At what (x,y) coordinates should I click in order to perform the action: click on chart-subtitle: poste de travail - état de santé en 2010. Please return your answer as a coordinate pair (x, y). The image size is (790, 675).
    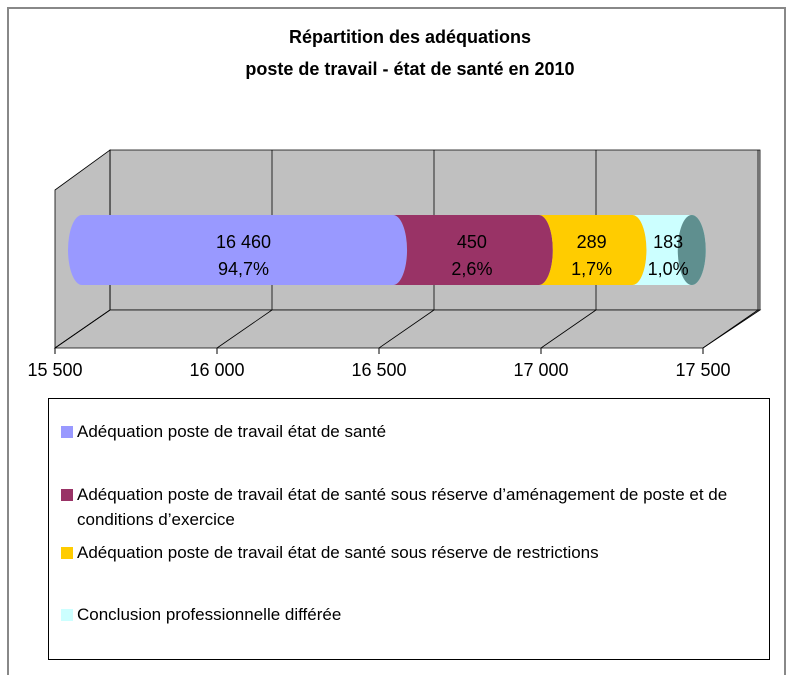
    Looking at the image, I should click on (409, 69).